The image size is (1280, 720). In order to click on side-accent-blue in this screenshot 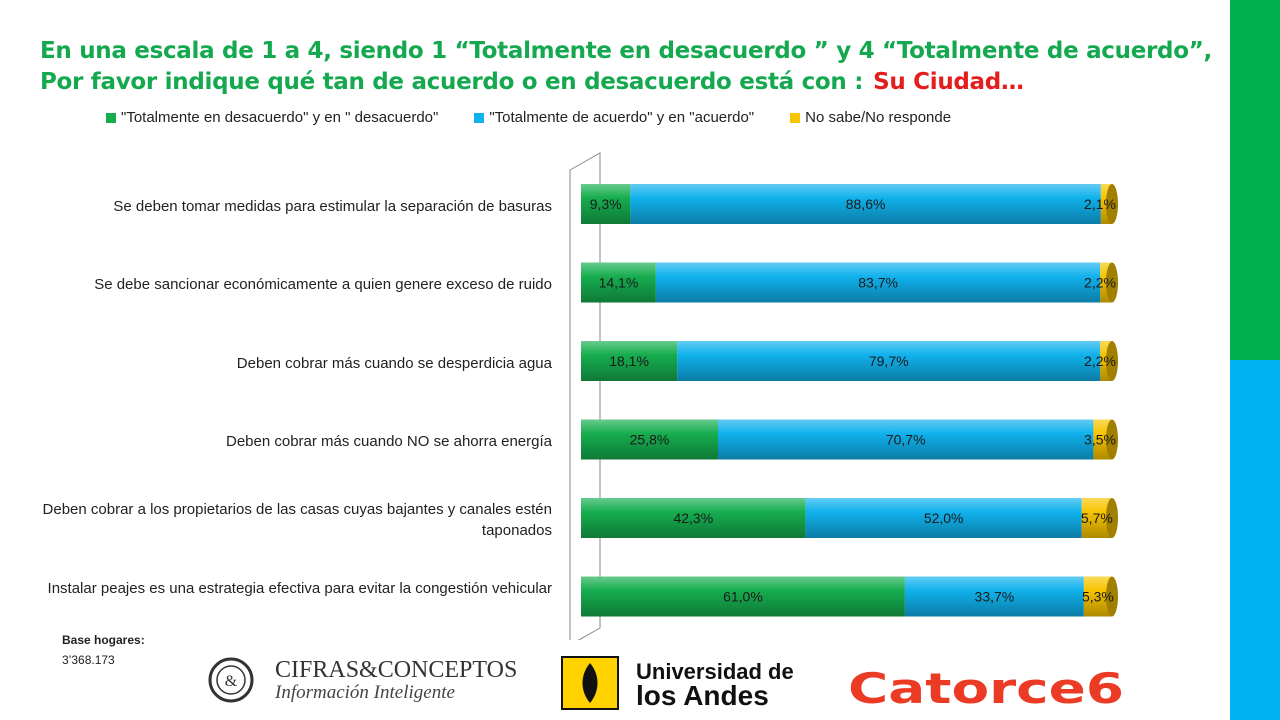, I will do `click(1255, 540)`.